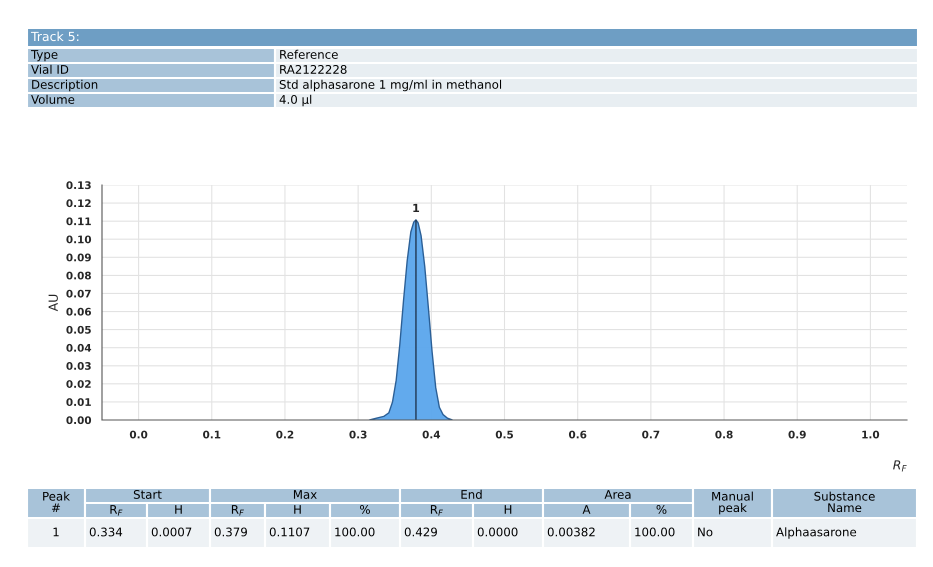 This screenshot has height=567, width=933. What do you see at coordinates (78, 258) in the screenshot?
I see `y-tick-label: 0.09` at bounding box center [78, 258].